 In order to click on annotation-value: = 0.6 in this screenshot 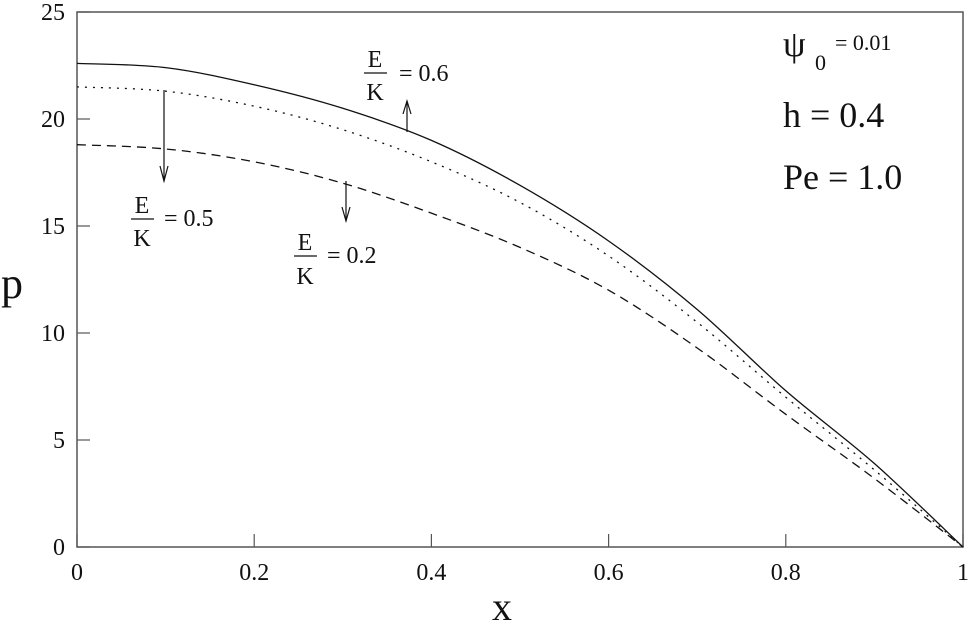, I will do `click(424, 74)`.